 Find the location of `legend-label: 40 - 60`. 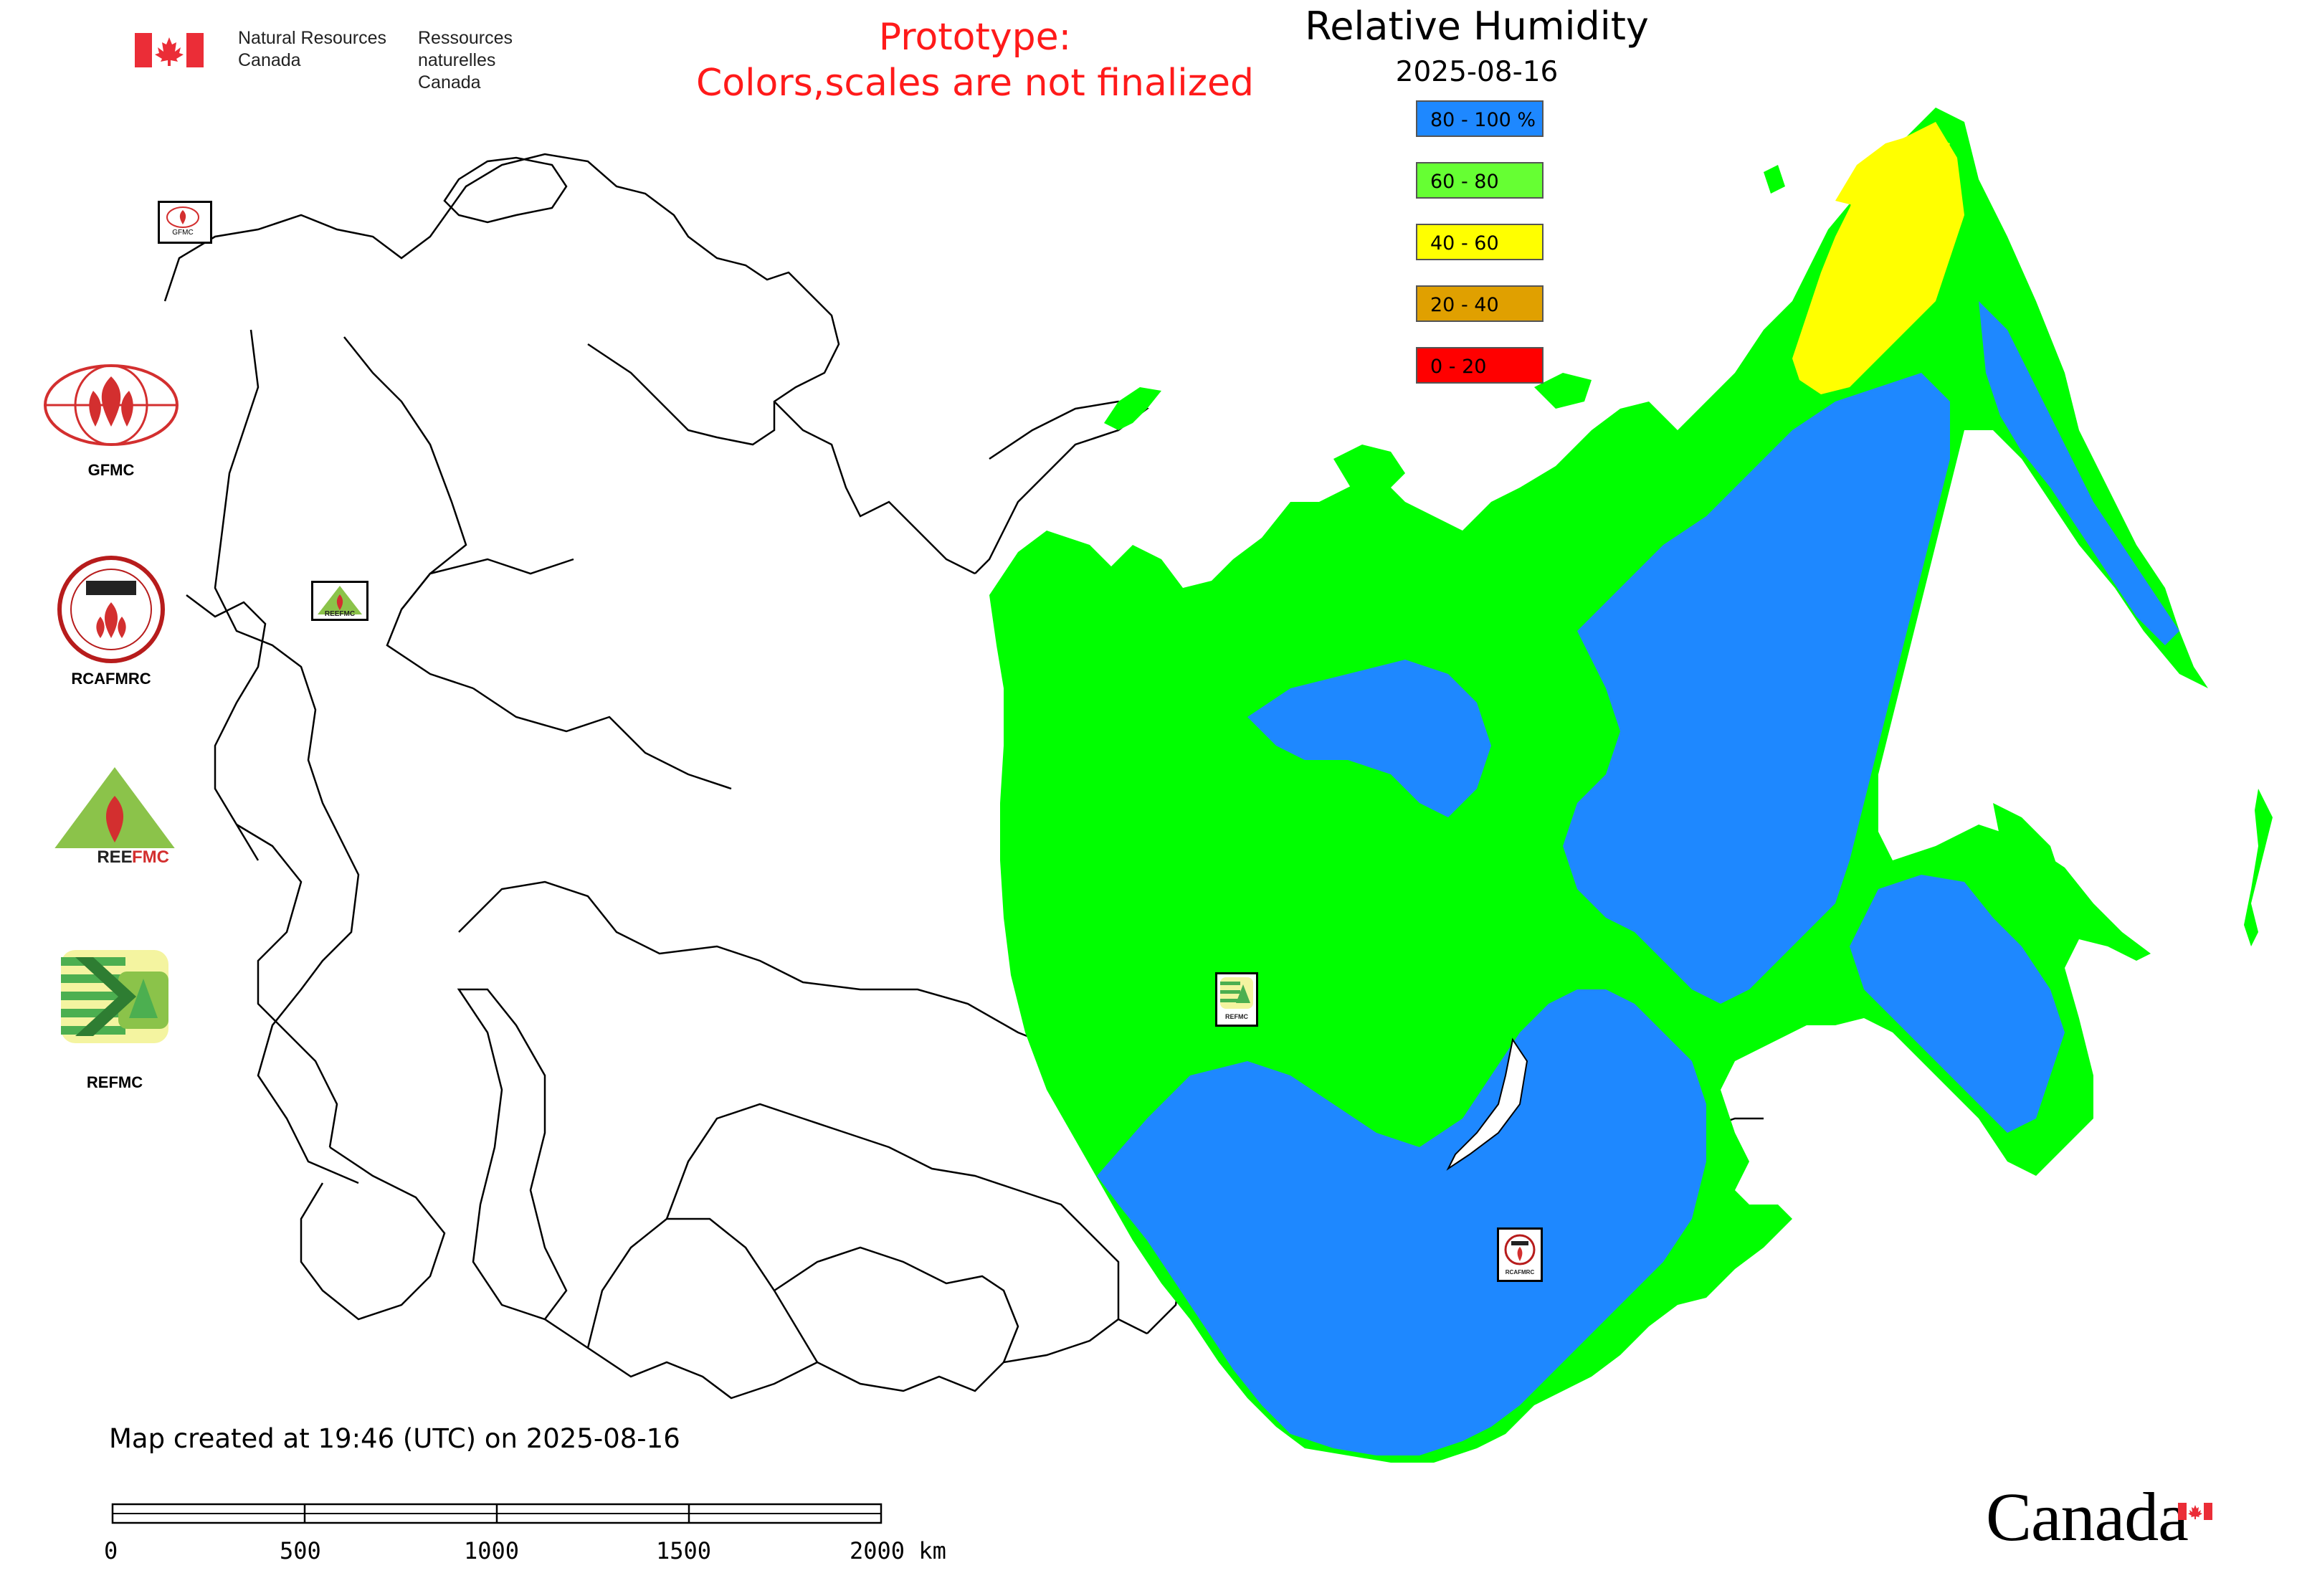

legend-label: 40 - 60 is located at coordinates (1465, 243).